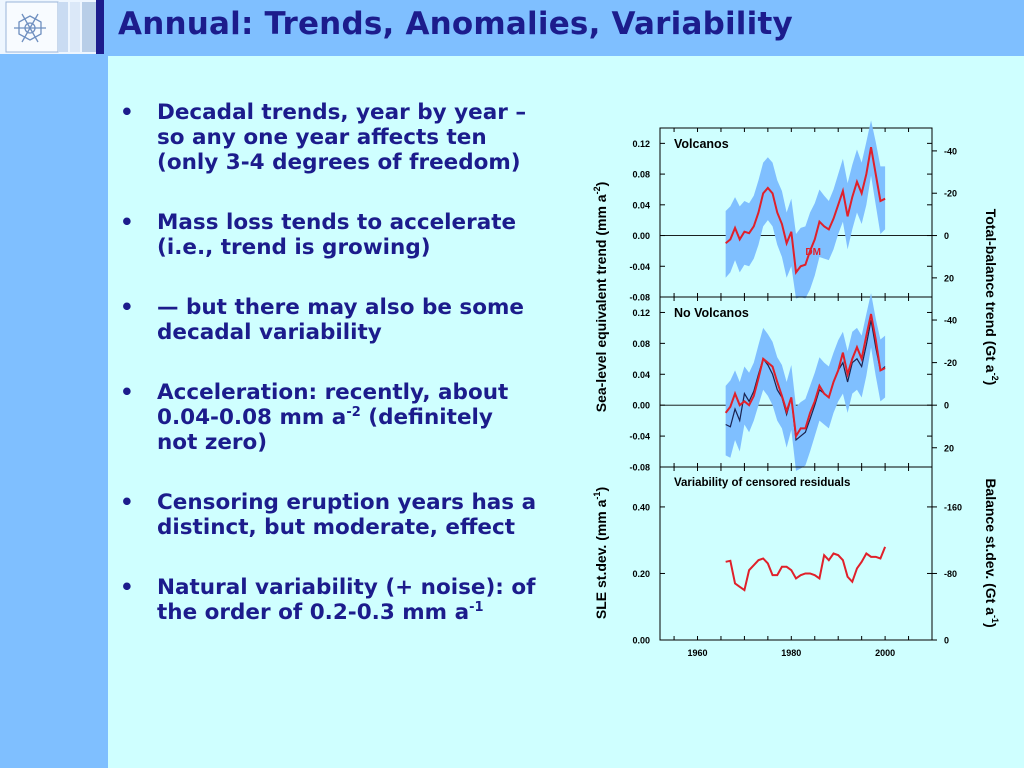 The height and width of the screenshot is (768, 1024). I want to click on bullet-superscript: -1, so click(476, 607).